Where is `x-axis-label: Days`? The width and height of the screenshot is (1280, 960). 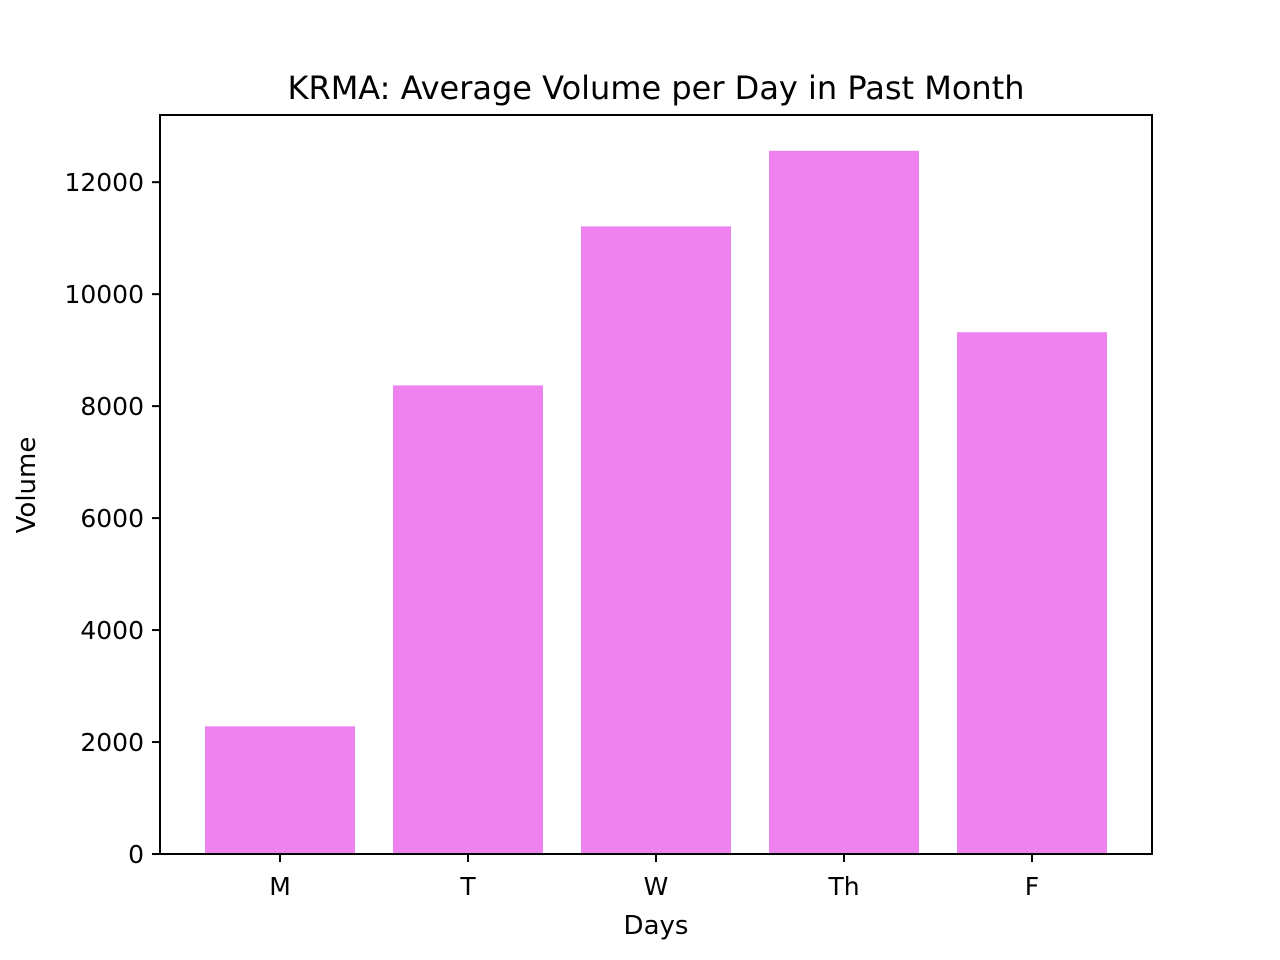
x-axis-label: Days is located at coordinates (656, 926).